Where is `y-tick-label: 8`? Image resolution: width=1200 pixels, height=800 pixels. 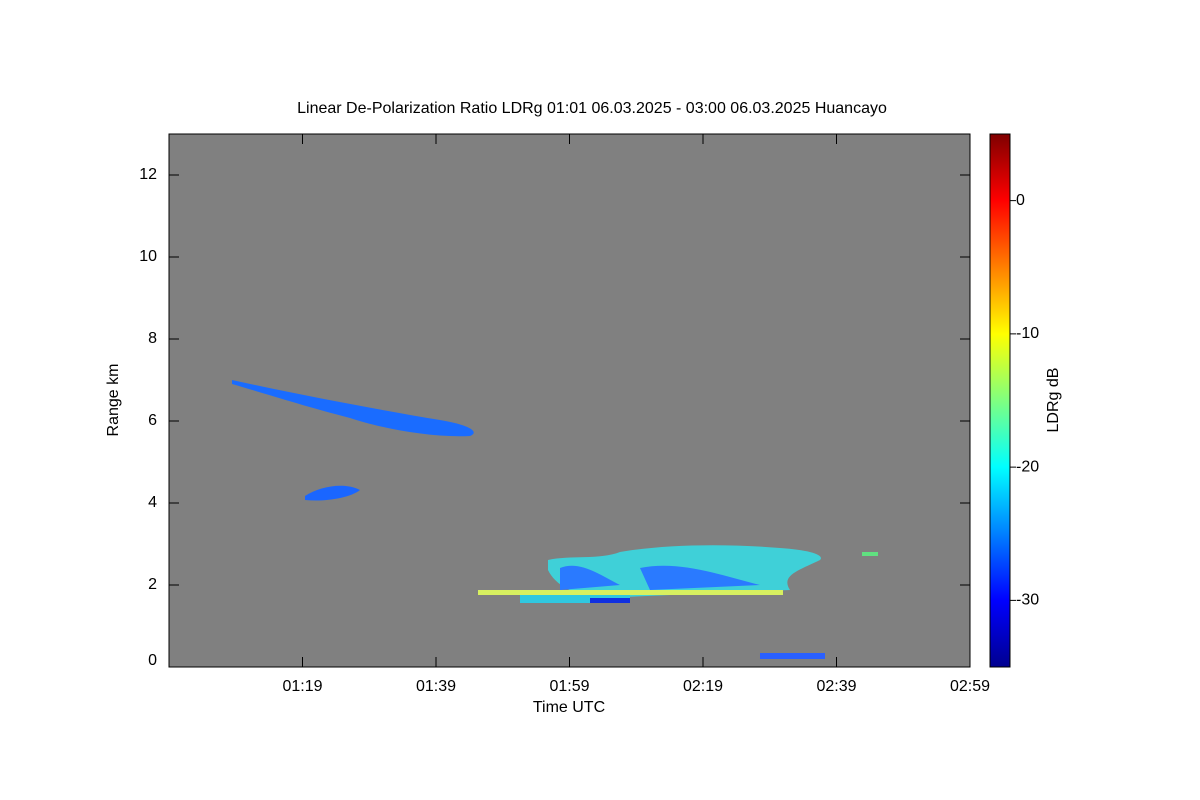
y-tick-label: 8 is located at coordinates (152, 338).